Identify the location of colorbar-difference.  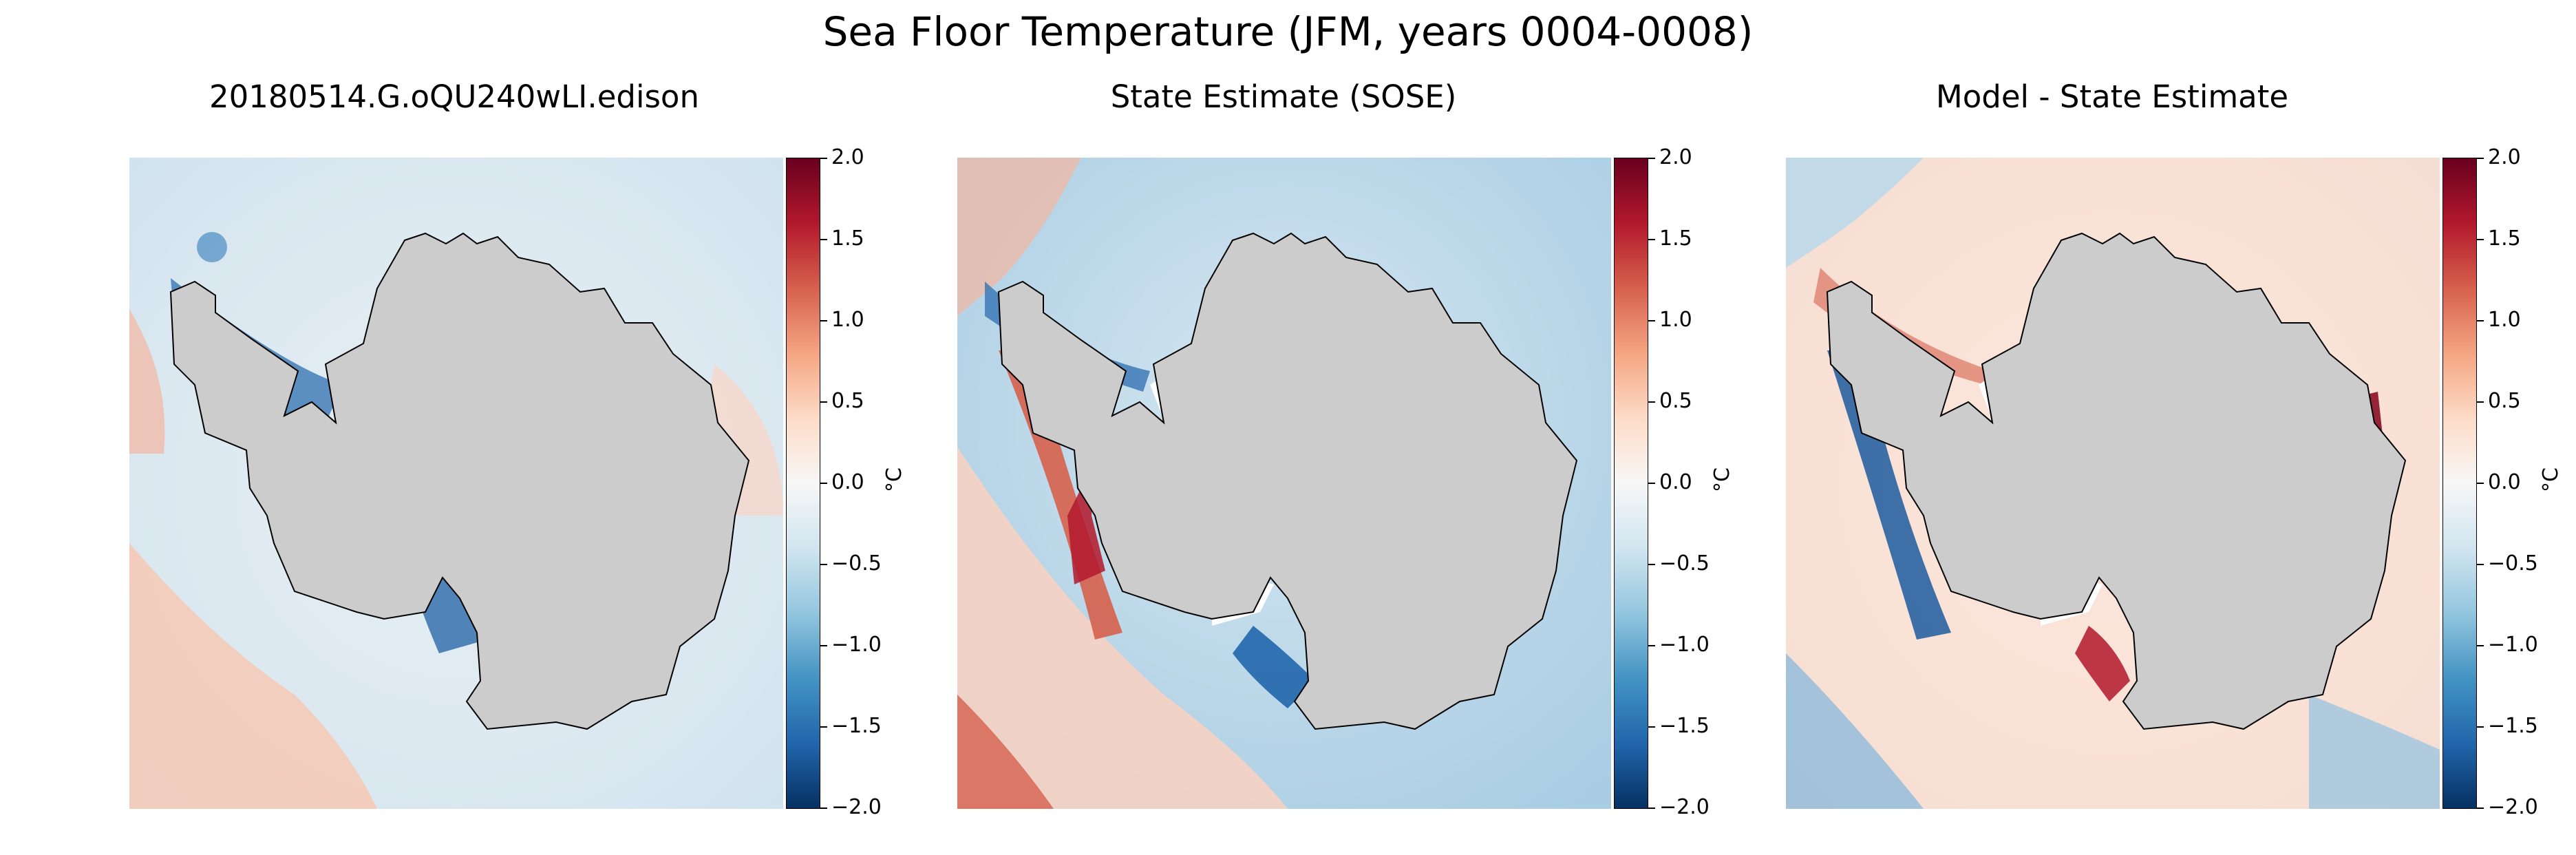
(2459, 483).